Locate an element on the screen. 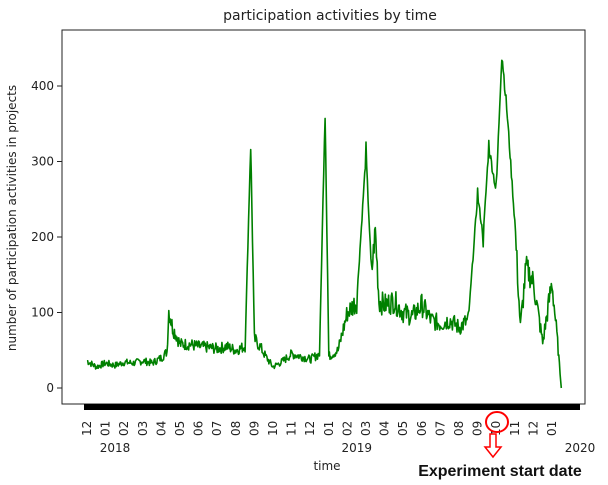 The image size is (608, 485). experiment-annotation: Experiment start date is located at coordinates (500, 471).